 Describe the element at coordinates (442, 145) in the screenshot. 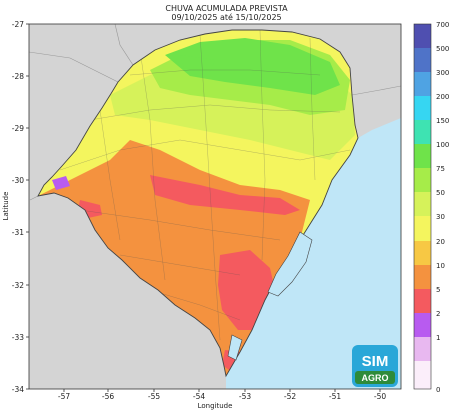

I see `colorbar-label: 100` at that location.